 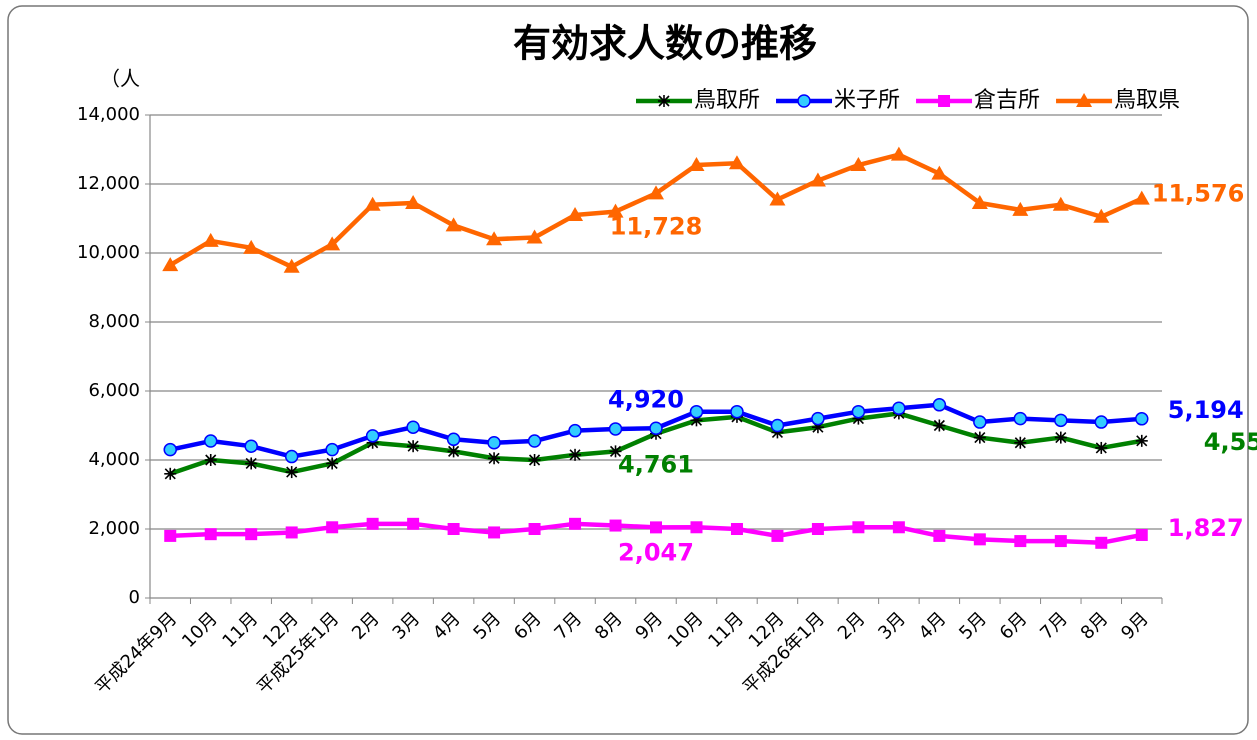 What do you see at coordinates (656, 226) in the screenshot?
I see `data-label: 11,728` at bounding box center [656, 226].